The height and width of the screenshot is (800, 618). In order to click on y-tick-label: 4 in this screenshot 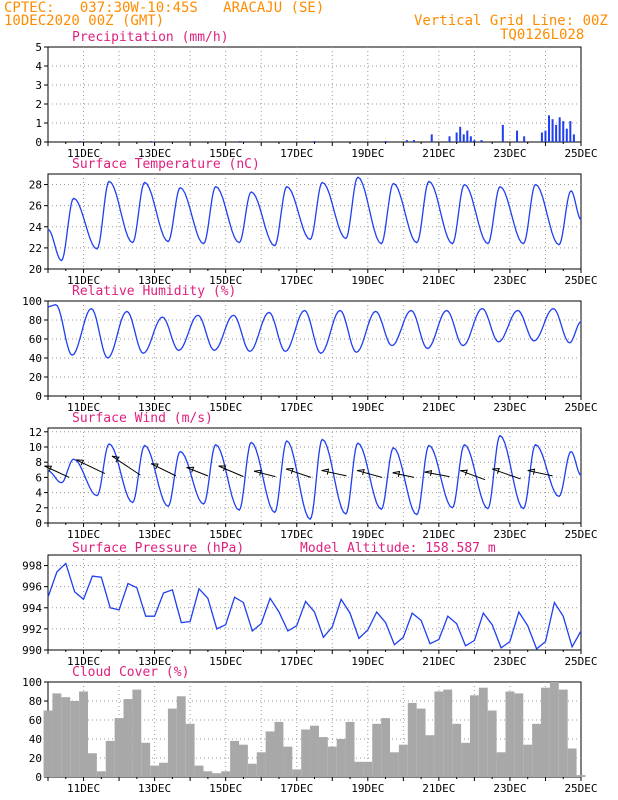, I will do `click(38, 66)`.